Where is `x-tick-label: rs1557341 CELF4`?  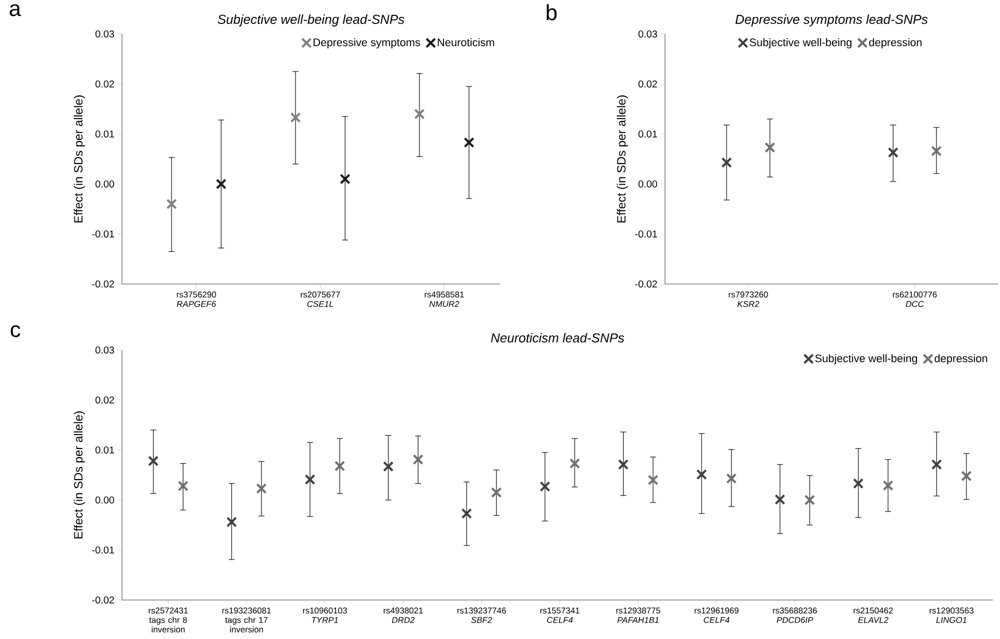
x-tick-label: rs1557341 CELF4 is located at coordinates (560, 615).